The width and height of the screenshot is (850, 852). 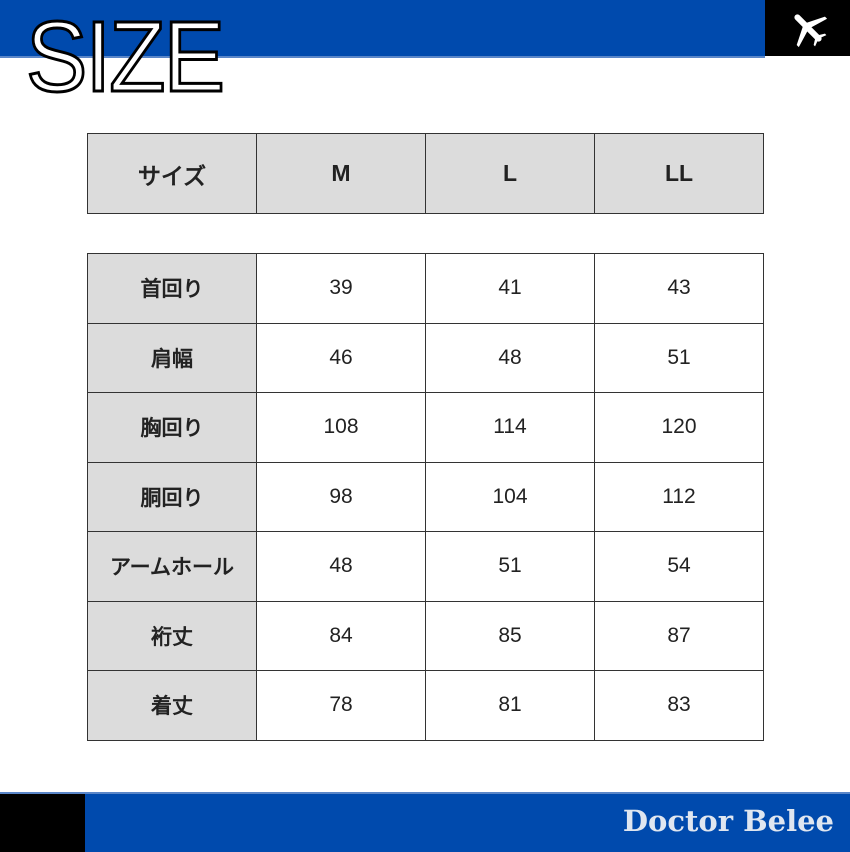 I want to click on cell-value: 78, so click(x=341, y=705).